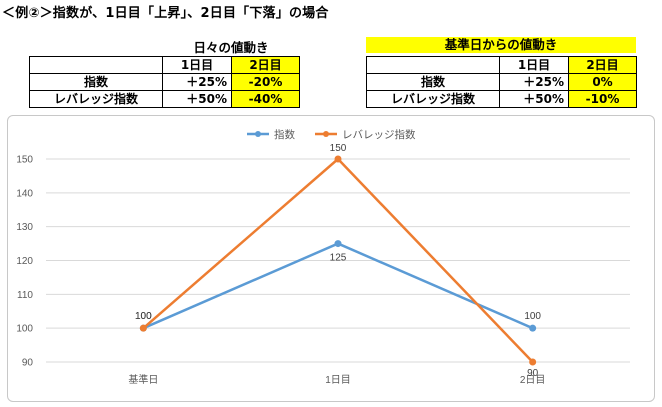 This screenshot has width=662, height=407. Describe the element at coordinates (501, 45) in the screenshot. I see `cumulative-change-table-title: 基準日からの値動き` at that location.